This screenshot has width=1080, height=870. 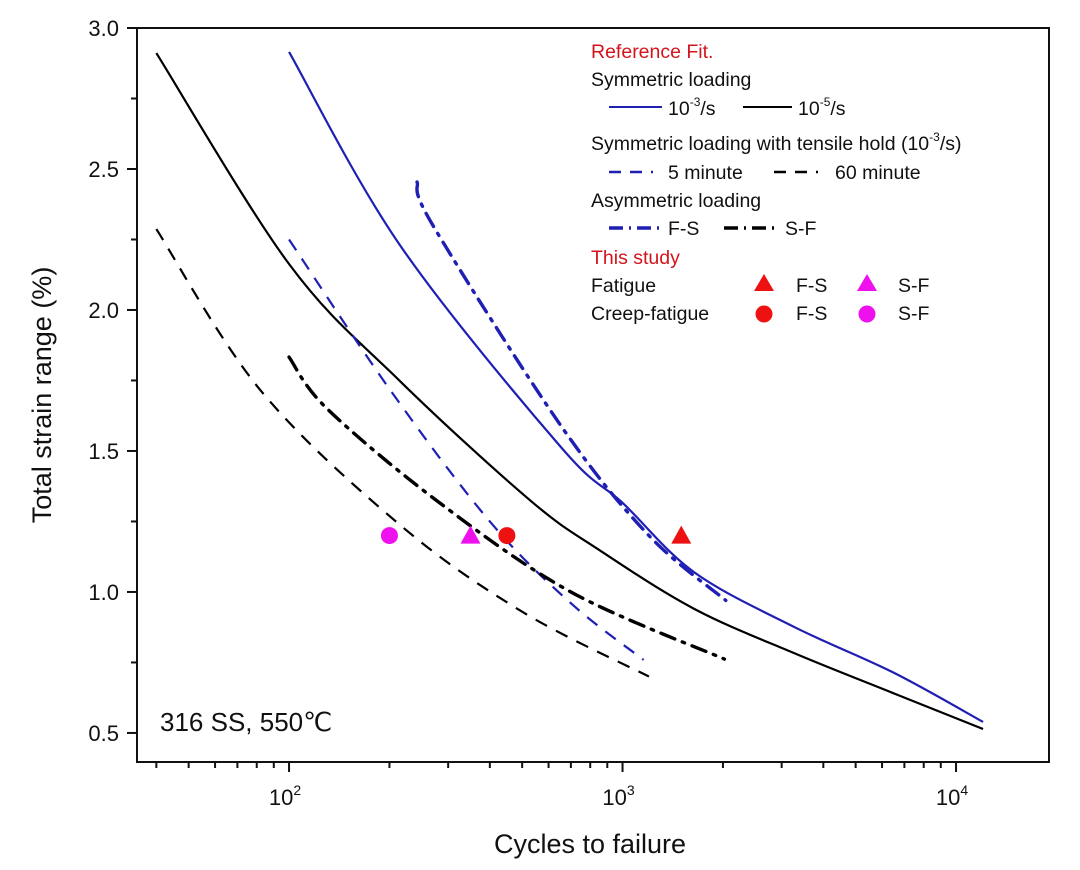 What do you see at coordinates (112, 381) in the screenshot?
I see `y-axis: 0.5 1.0 1.5 2.0 2.5 3.0` at bounding box center [112, 381].